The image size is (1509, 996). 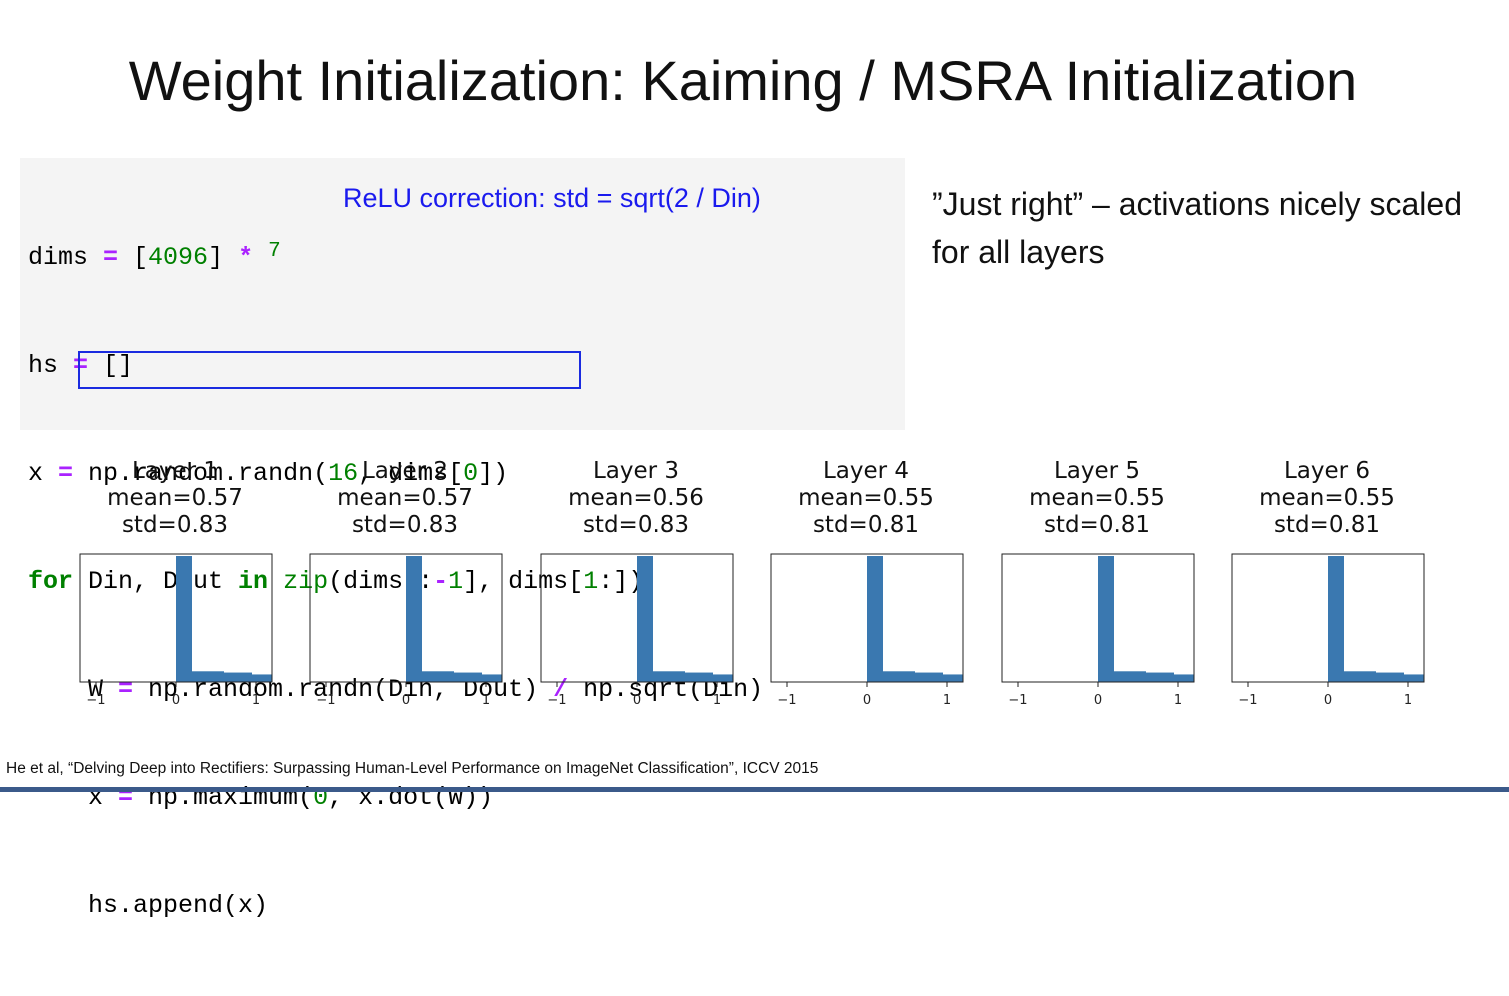 I want to click on layer-panel-2: Layer 2 mean=0.57 std=0.83 −1 0 1, so click(x=405, y=588).